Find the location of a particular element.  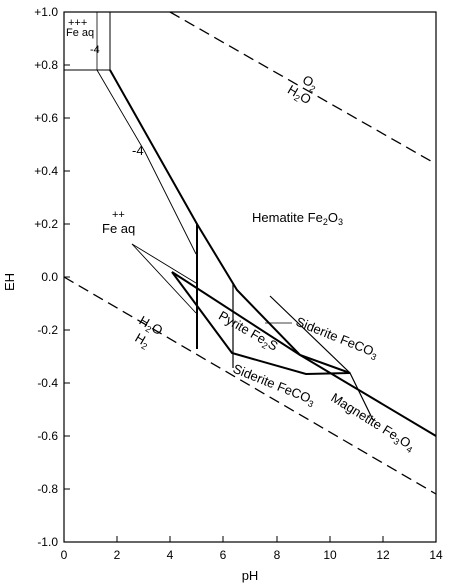

y-tick-label: +0.2 is located at coordinates (46, 224).